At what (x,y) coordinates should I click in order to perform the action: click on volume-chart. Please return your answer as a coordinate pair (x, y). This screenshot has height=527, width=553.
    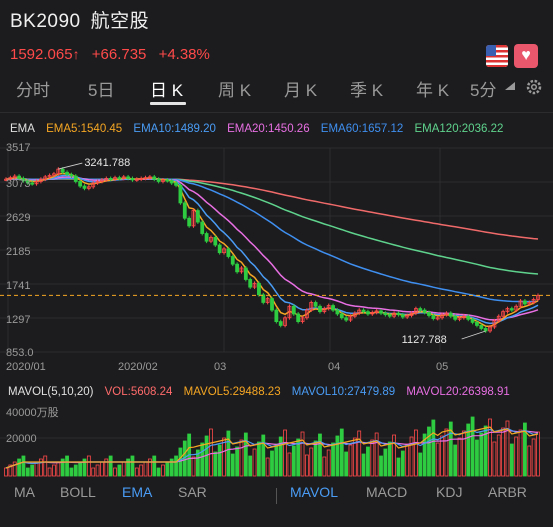
    Looking at the image, I should click on (276, 439).